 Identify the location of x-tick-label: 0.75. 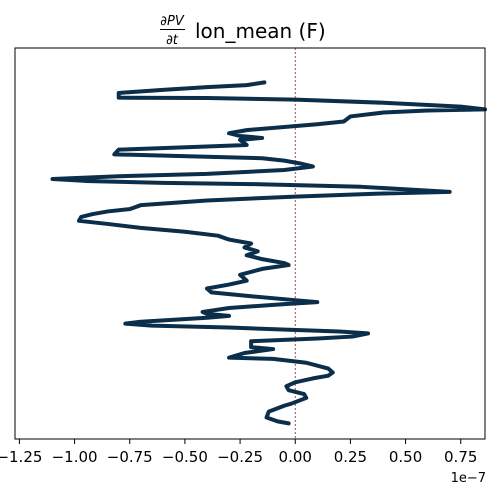
(460, 457).